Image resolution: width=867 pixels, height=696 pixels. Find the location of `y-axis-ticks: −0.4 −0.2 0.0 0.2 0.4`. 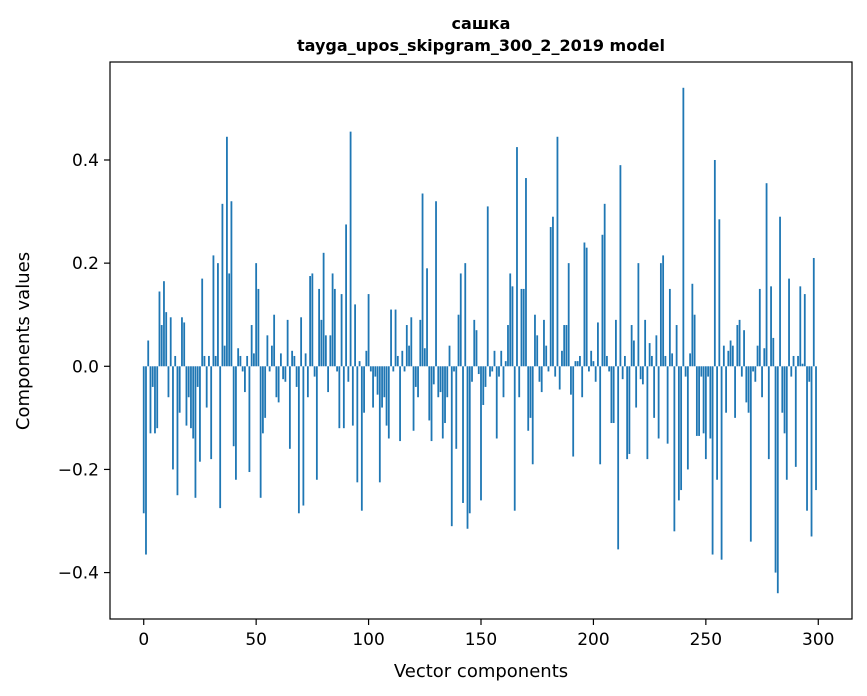

y-axis-ticks: −0.4 −0.2 0.0 0.2 0.4 is located at coordinates (84, 367).